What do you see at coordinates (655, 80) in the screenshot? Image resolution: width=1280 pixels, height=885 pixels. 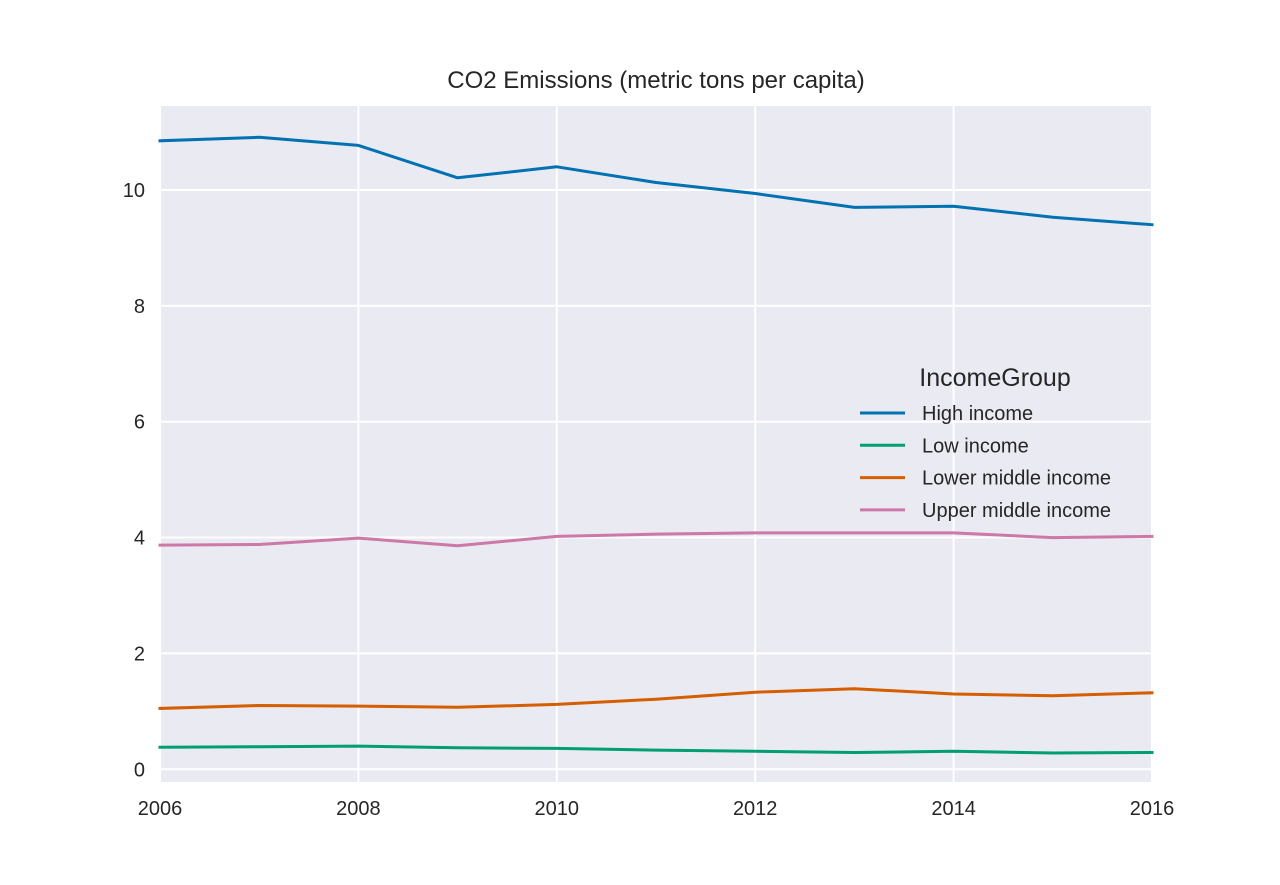 I see `chart-title: CO2 Emissions (metric tons per capita)` at bounding box center [655, 80].